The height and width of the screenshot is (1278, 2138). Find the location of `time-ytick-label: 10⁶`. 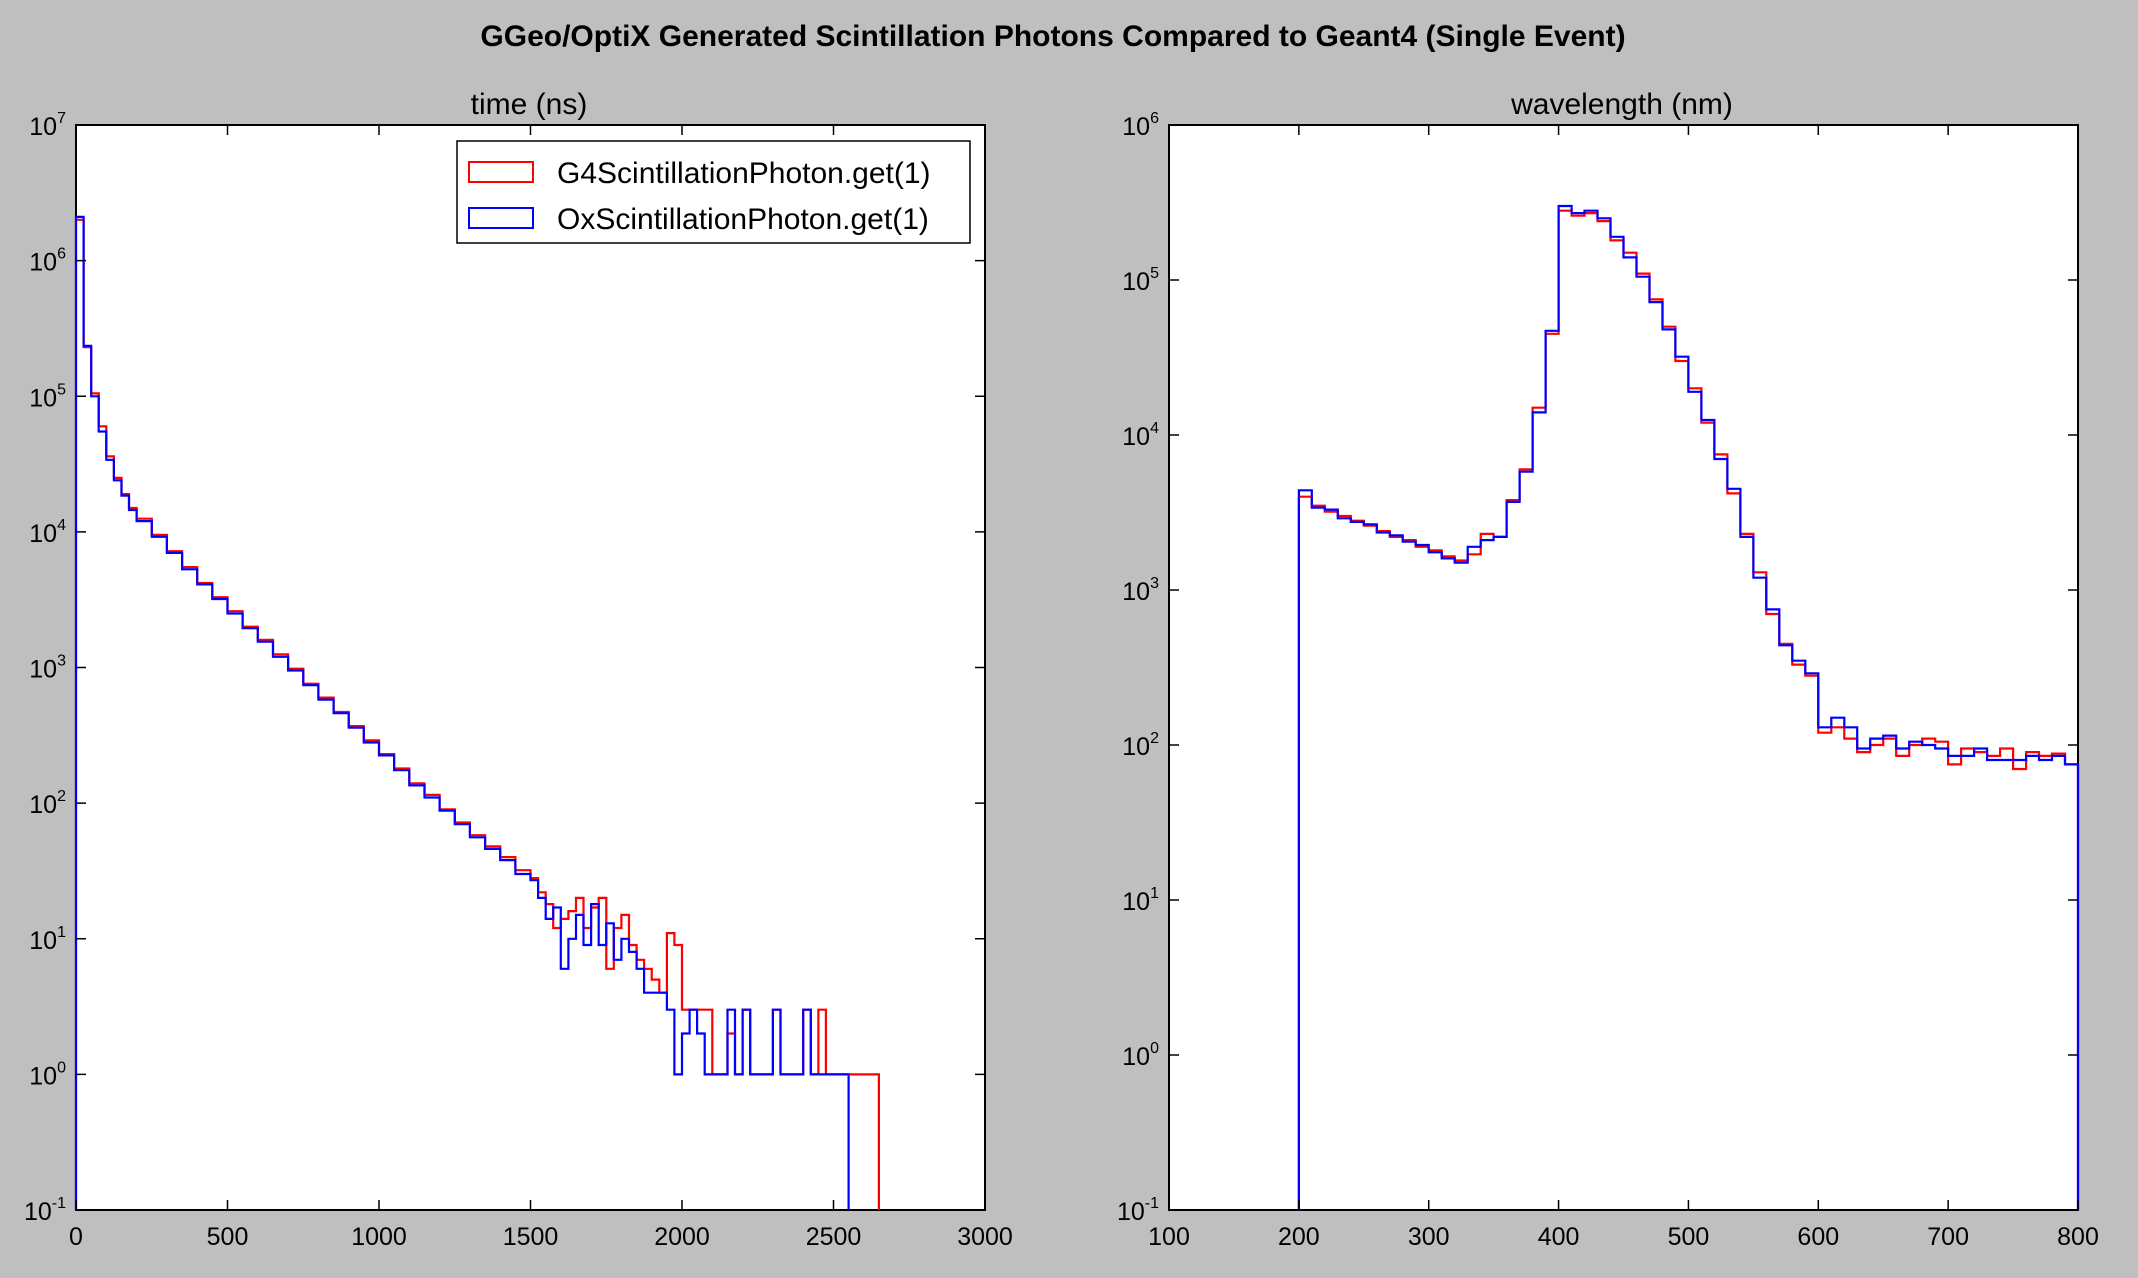

time-ytick-label: 10⁶ is located at coordinates (47, 261).